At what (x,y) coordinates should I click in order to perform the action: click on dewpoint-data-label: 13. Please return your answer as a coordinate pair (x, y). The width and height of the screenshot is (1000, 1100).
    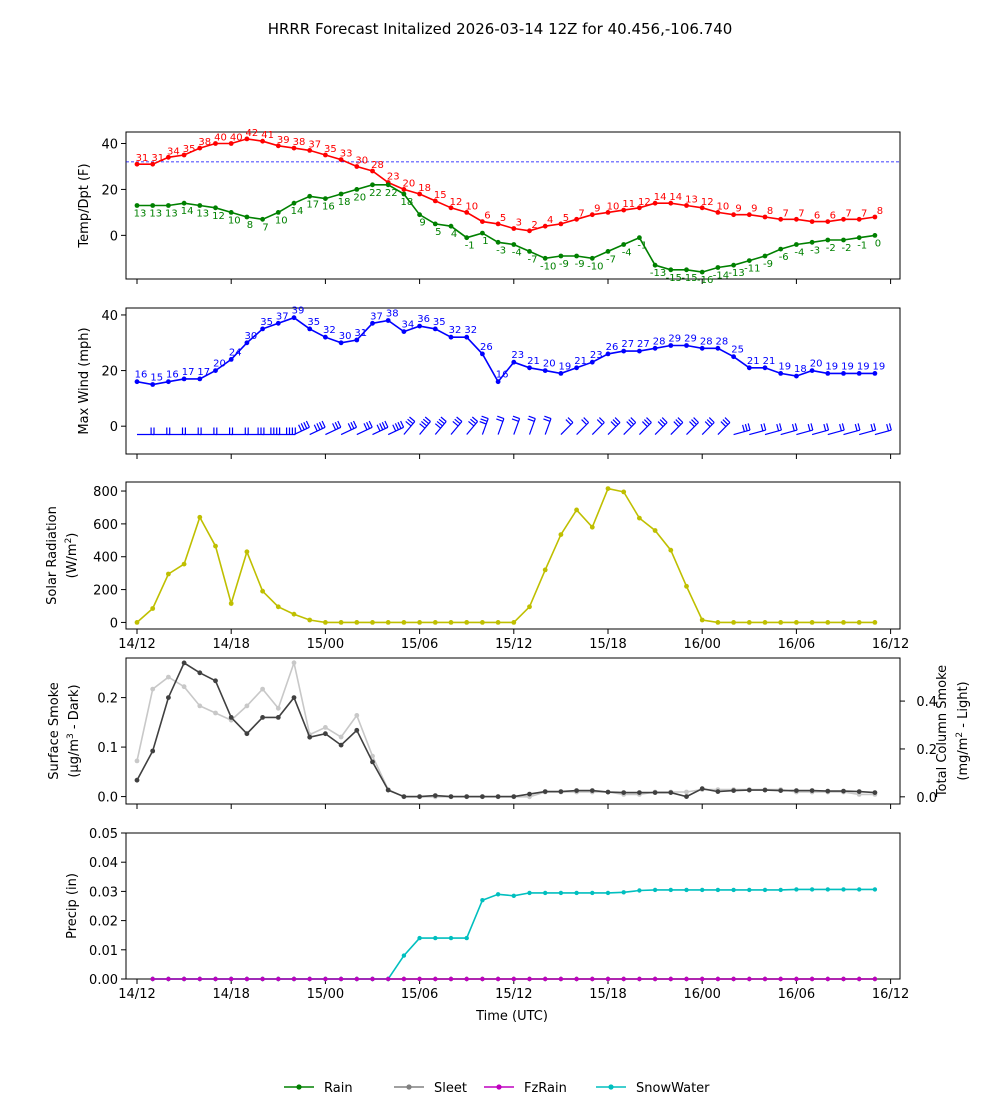
    Looking at the image, I should click on (155, 214).